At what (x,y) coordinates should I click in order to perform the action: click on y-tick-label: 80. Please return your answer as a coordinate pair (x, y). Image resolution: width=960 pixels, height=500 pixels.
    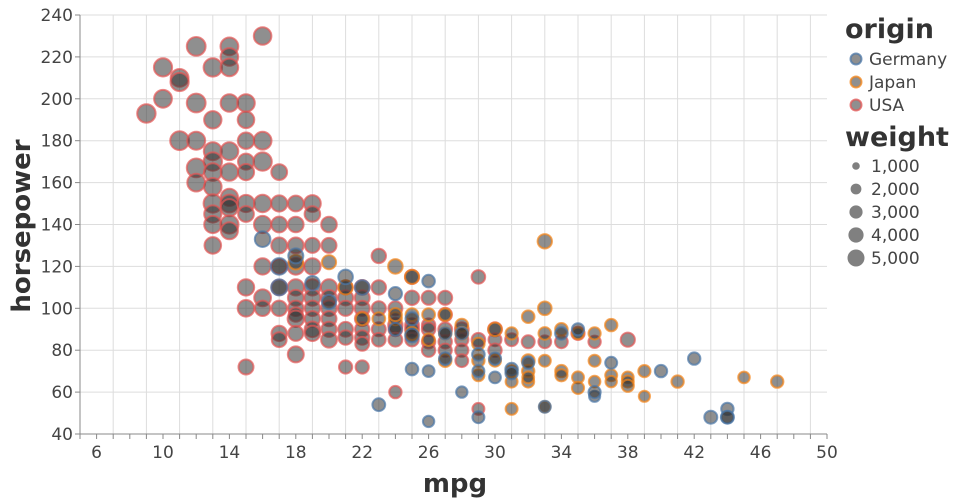
    Looking at the image, I should click on (62, 351).